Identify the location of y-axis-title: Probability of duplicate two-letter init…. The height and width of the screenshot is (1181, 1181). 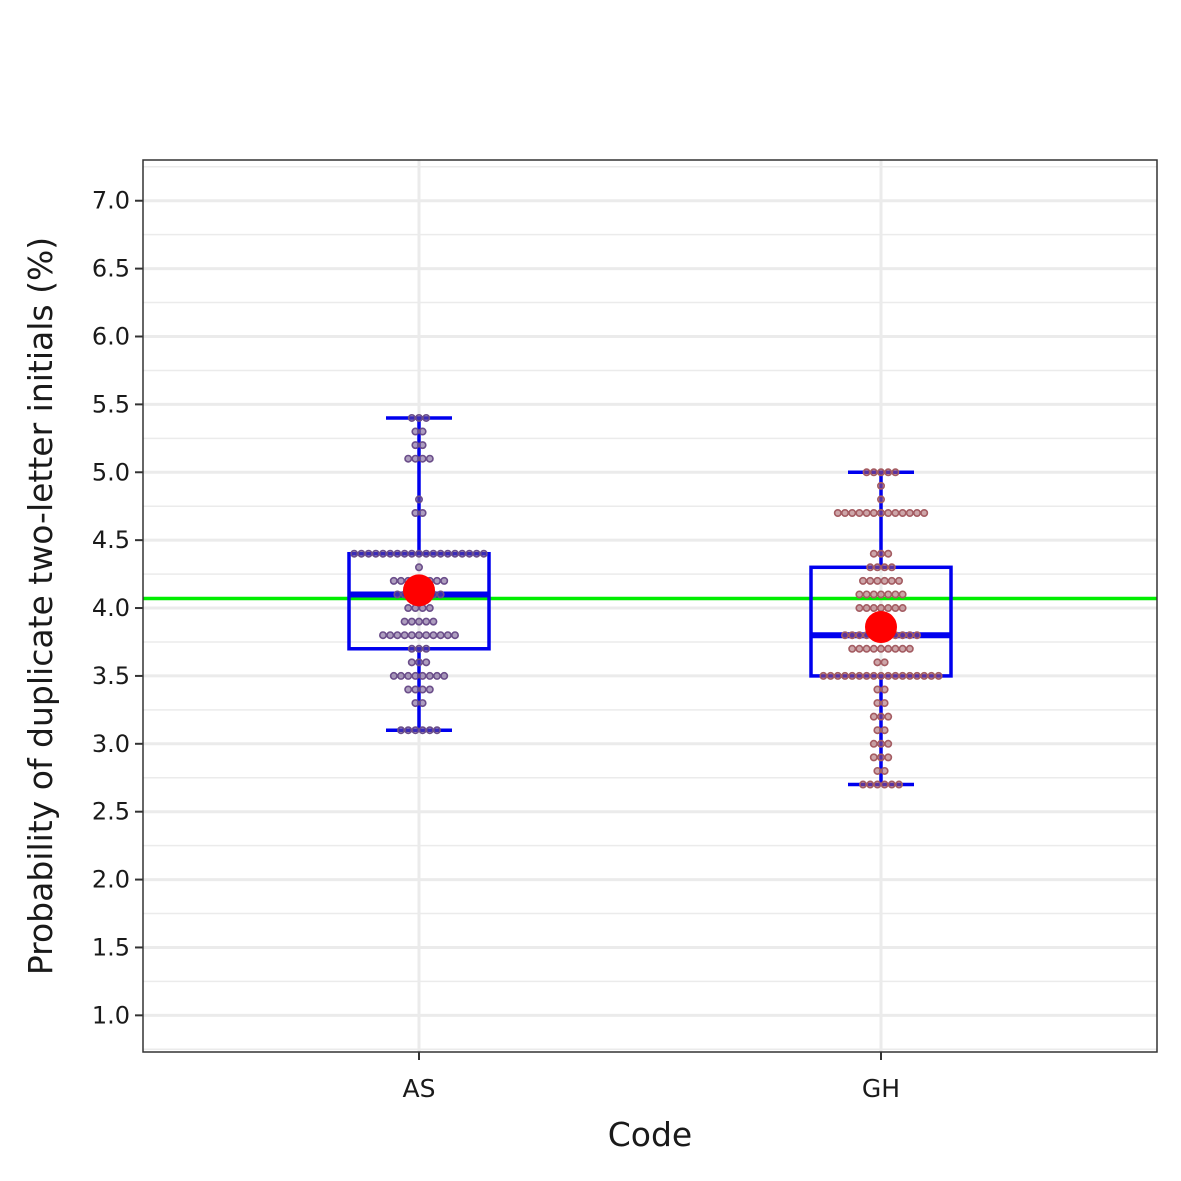
(40, 606).